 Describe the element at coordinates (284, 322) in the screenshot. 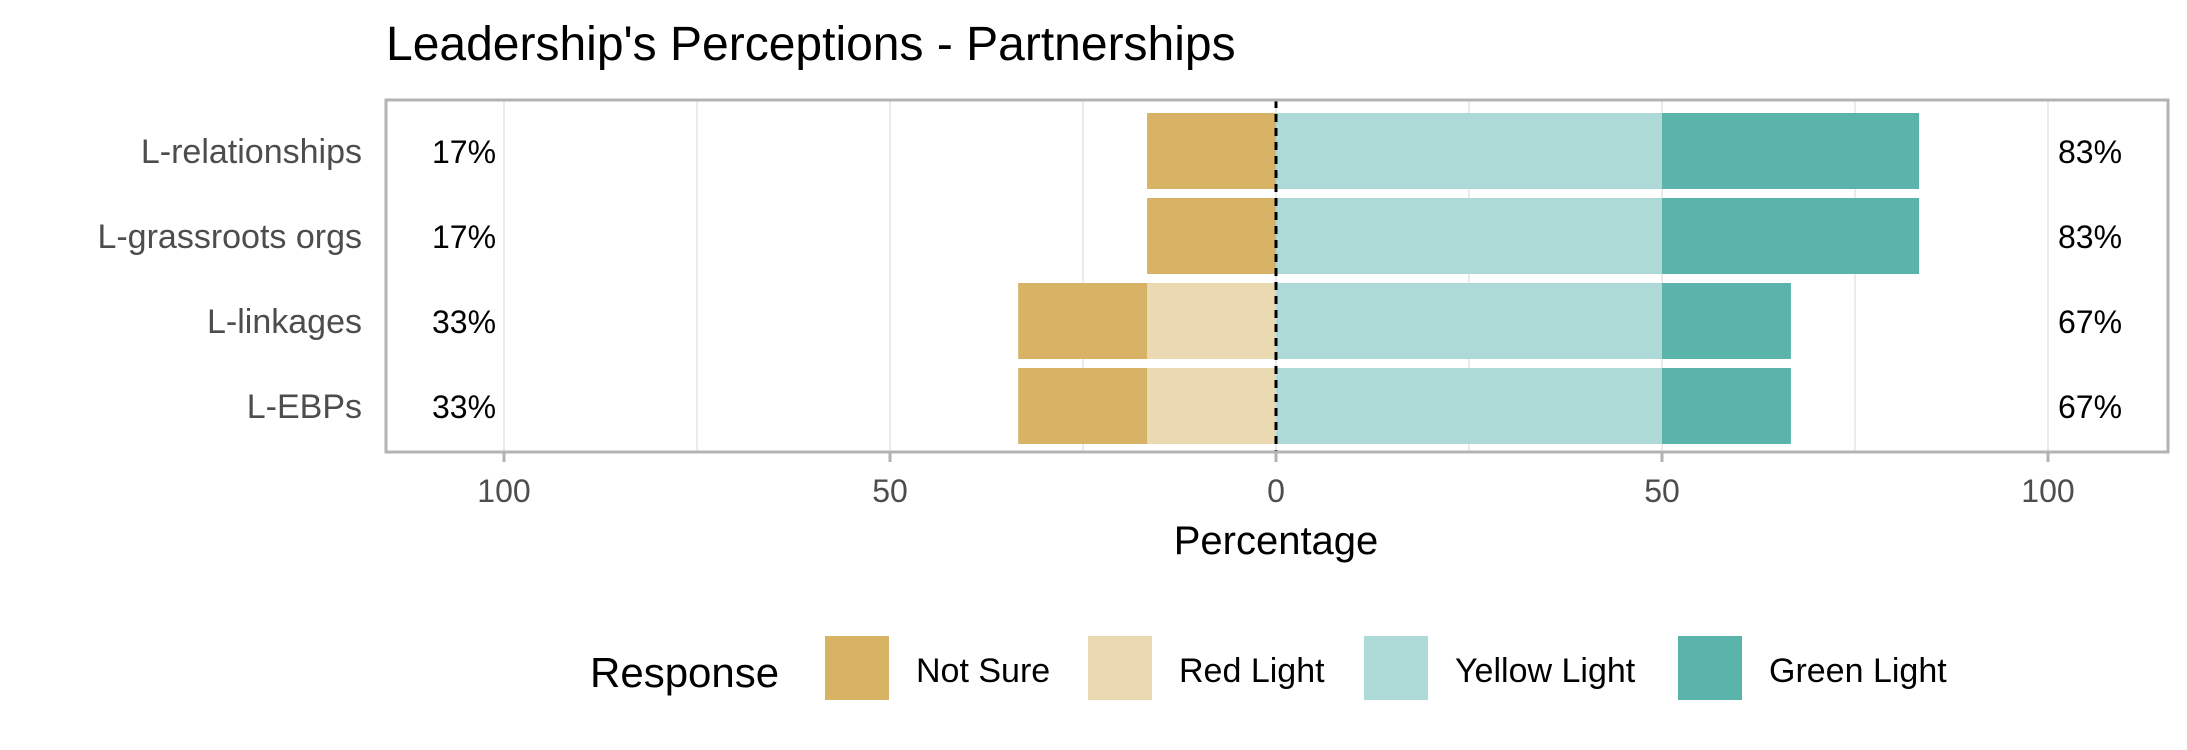

I see `category-label: L-linkages` at that location.